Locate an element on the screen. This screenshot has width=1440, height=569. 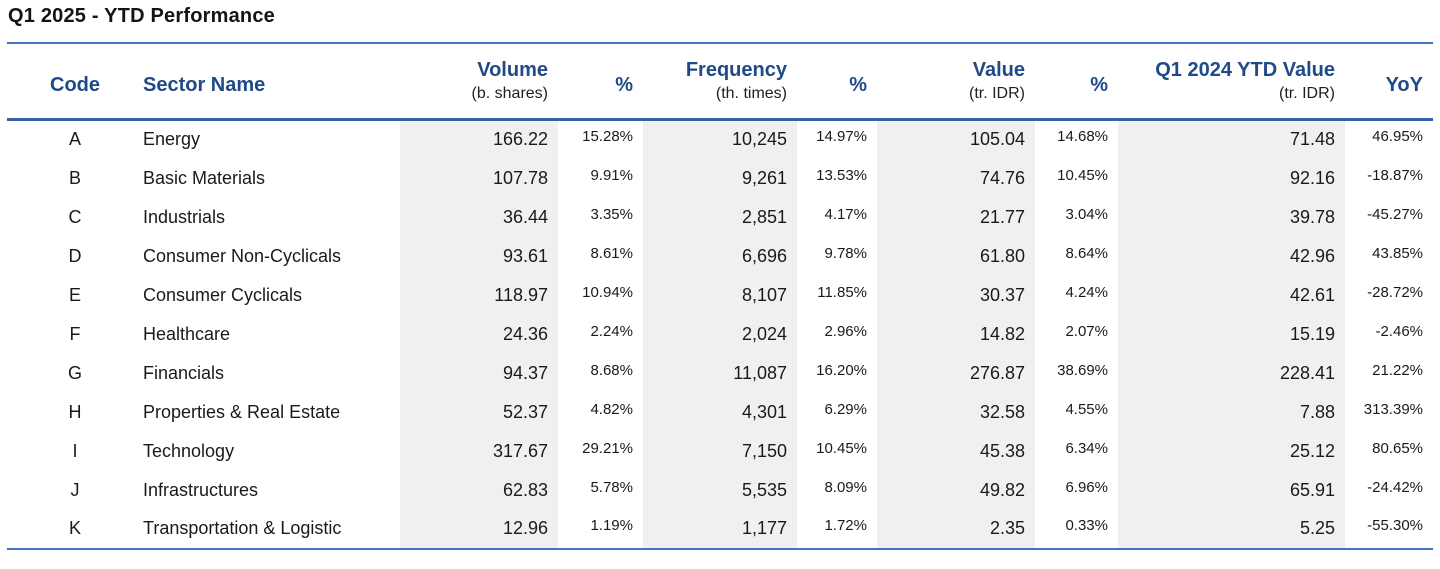
pct-value: 3.04% is located at coordinates (1086, 214).